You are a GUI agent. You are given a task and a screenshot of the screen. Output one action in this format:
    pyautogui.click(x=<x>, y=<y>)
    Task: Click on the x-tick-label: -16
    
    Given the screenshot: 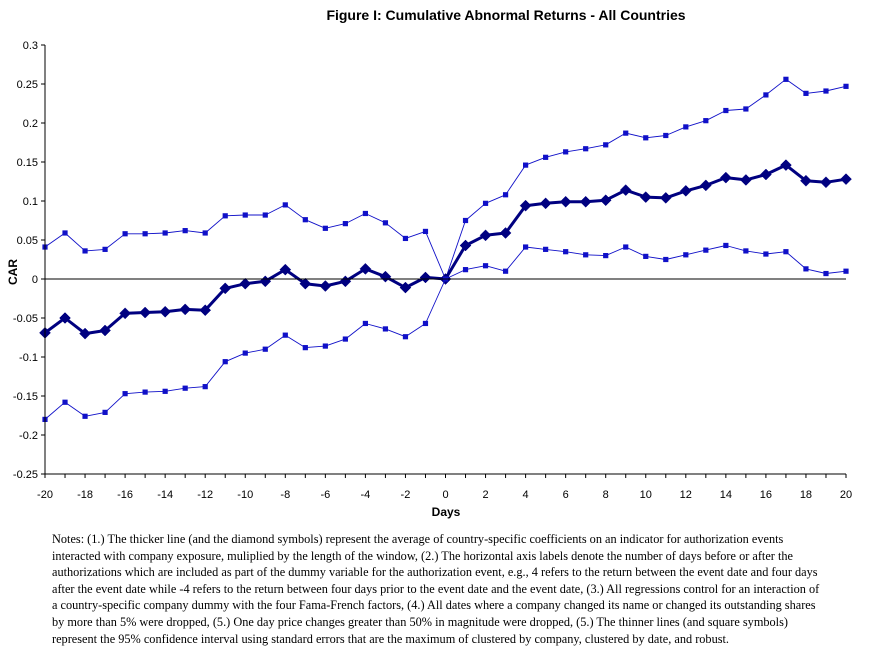 What is the action you would take?
    pyautogui.click(x=125, y=495)
    